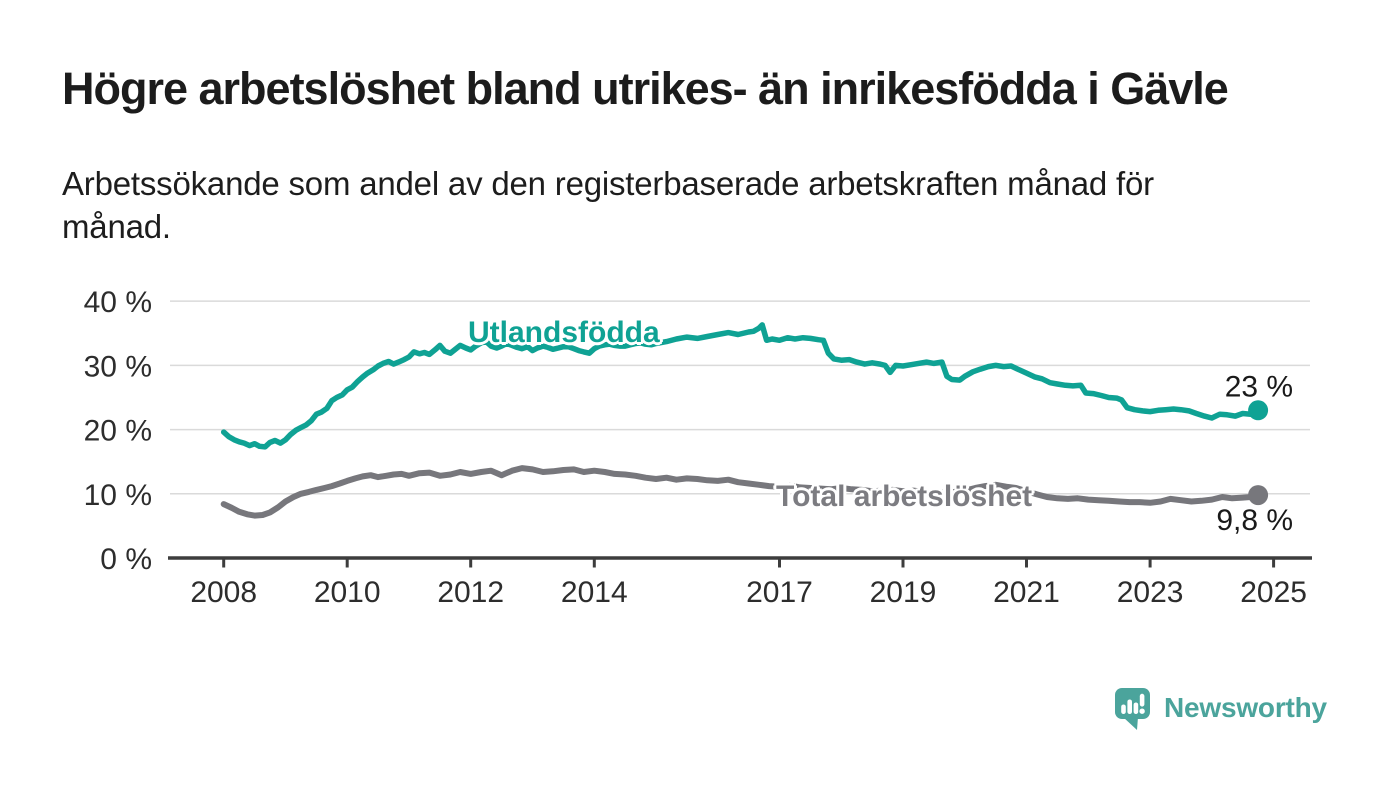  Describe the element at coordinates (118, 495) in the screenshot. I see `y-tick-label: 10 %` at that location.